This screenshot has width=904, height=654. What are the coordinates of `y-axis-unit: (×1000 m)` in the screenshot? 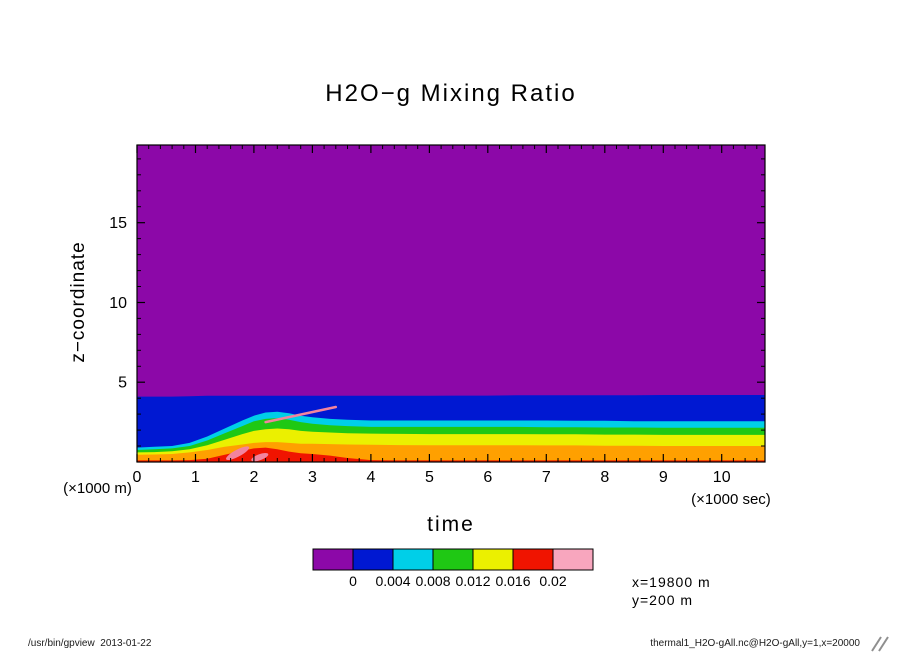 It's located at (97, 488).